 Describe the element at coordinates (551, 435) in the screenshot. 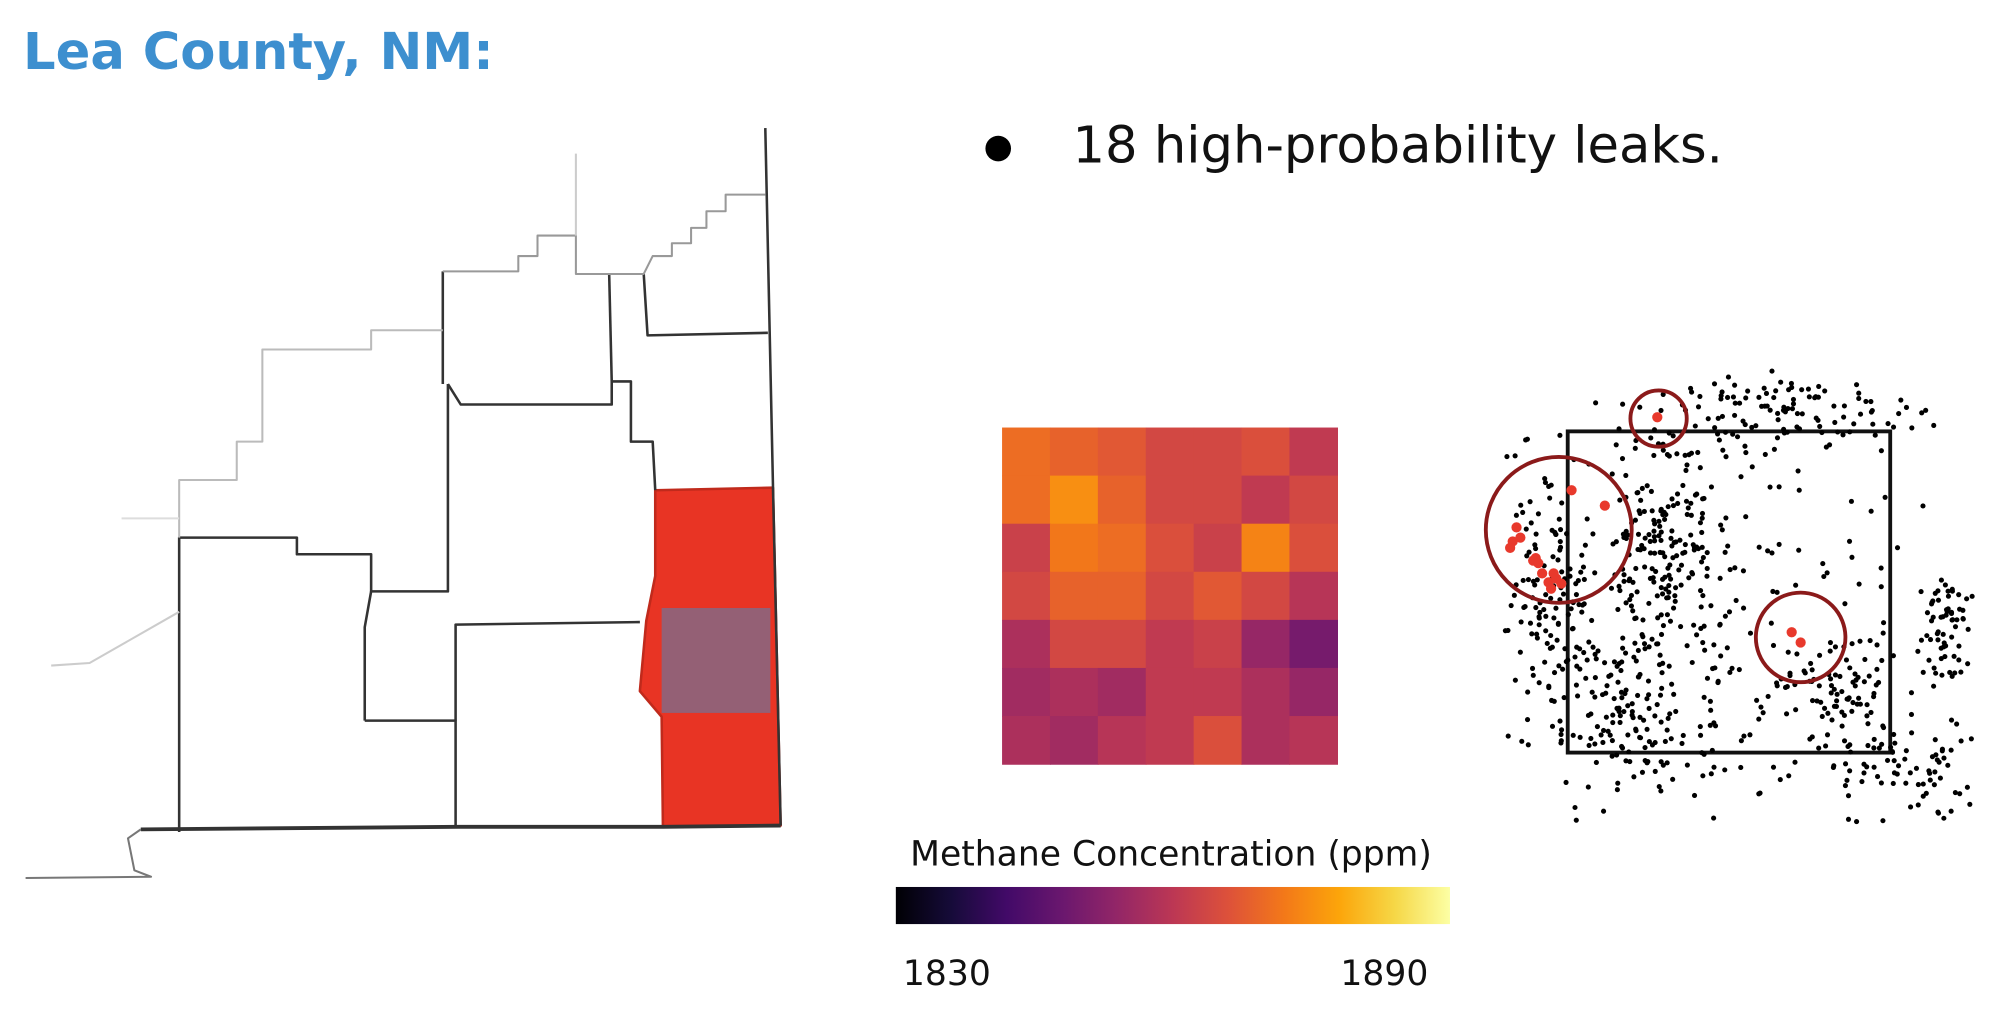

I see `county-border` at that location.